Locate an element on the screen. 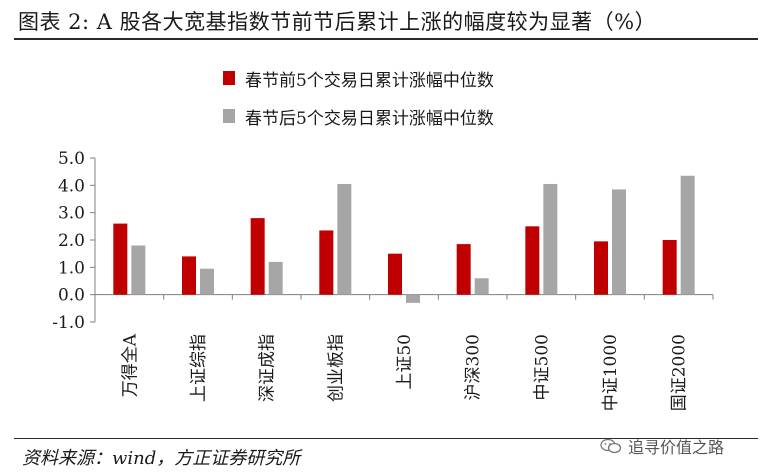  legend-item-after: 春节后5个交易日累计涨幅中位数 is located at coordinates (358, 116).